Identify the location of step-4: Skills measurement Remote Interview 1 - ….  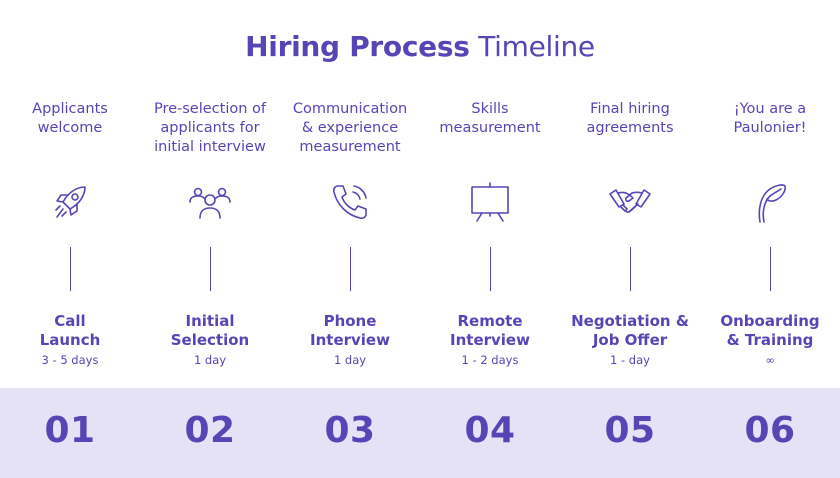
(490, 194).